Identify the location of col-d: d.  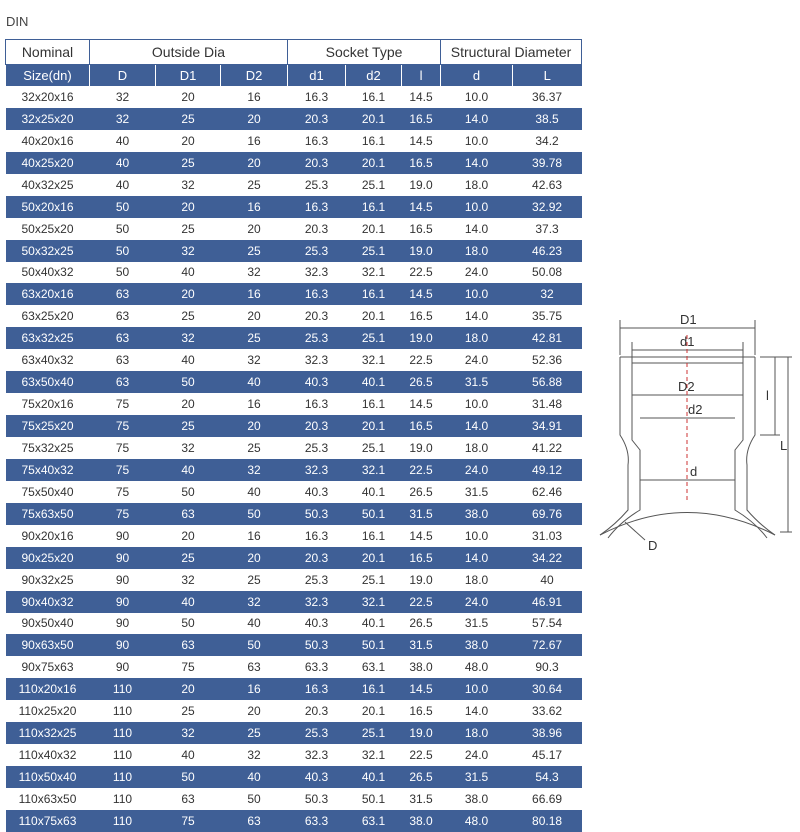
(476, 75).